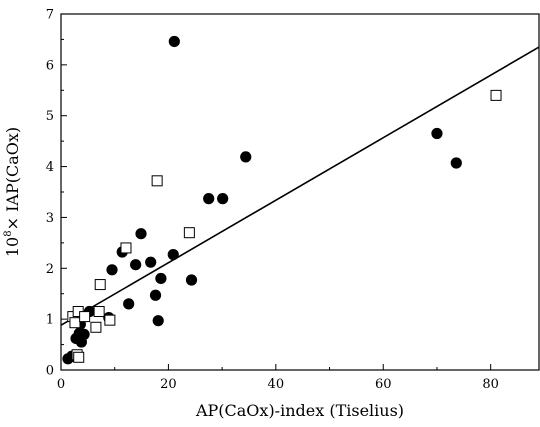 This screenshot has height=427, width=540. Describe the element at coordinates (50, 269) in the screenshot. I see `y-tick-label: 2` at that location.